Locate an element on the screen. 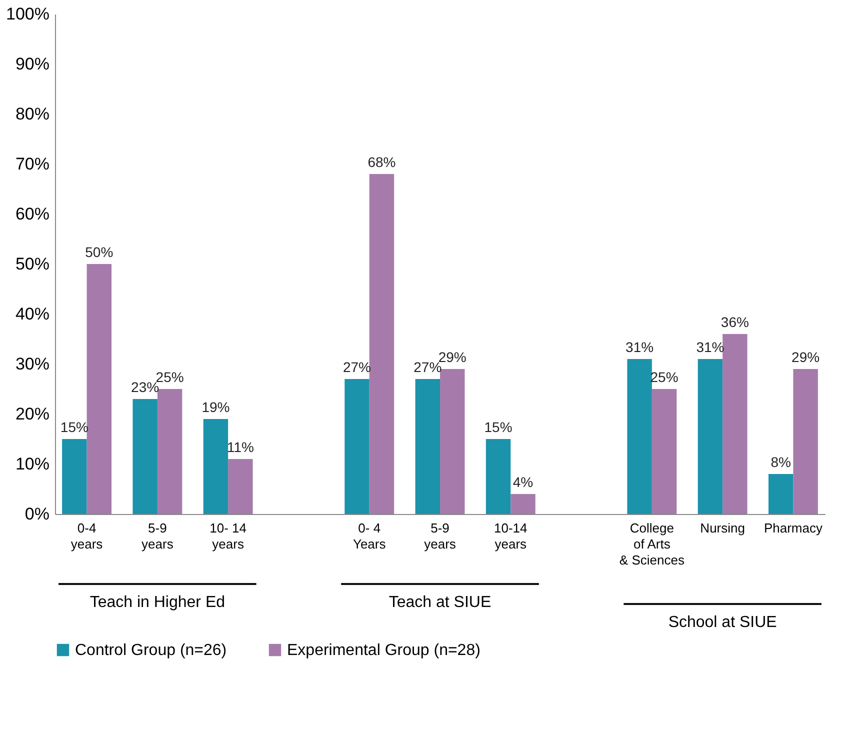 The width and height of the screenshot is (861, 746). x-tick-label: 0- 4 Years is located at coordinates (369, 536).